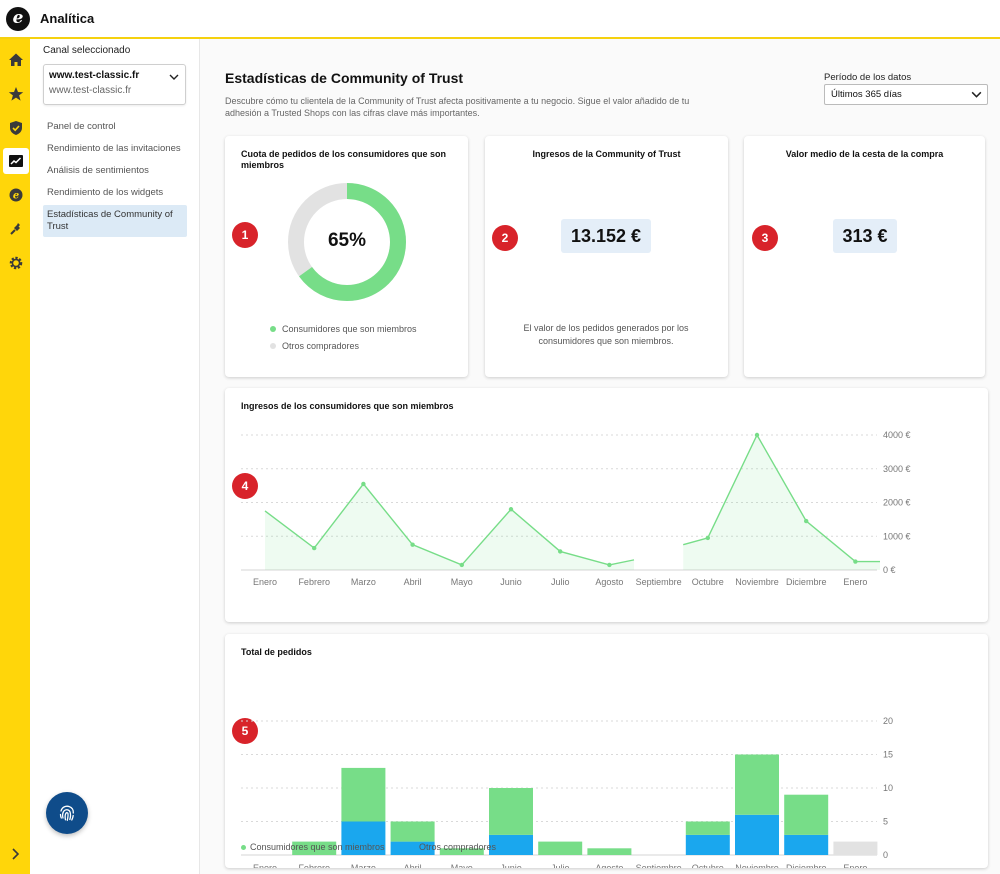 The height and width of the screenshot is (874, 1000). Describe the element at coordinates (15, 456) in the screenshot. I see `left-rail: e` at that location.